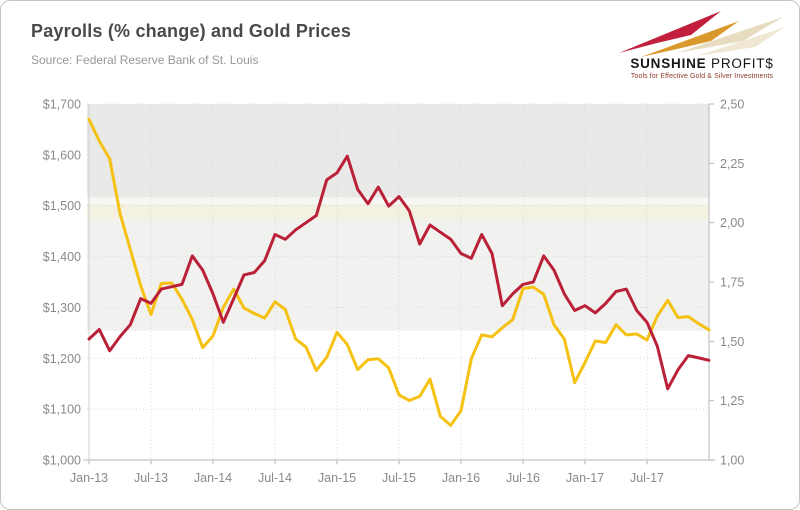  What do you see at coordinates (62, 105) in the screenshot?
I see `left-axis-label: $1,700` at bounding box center [62, 105].